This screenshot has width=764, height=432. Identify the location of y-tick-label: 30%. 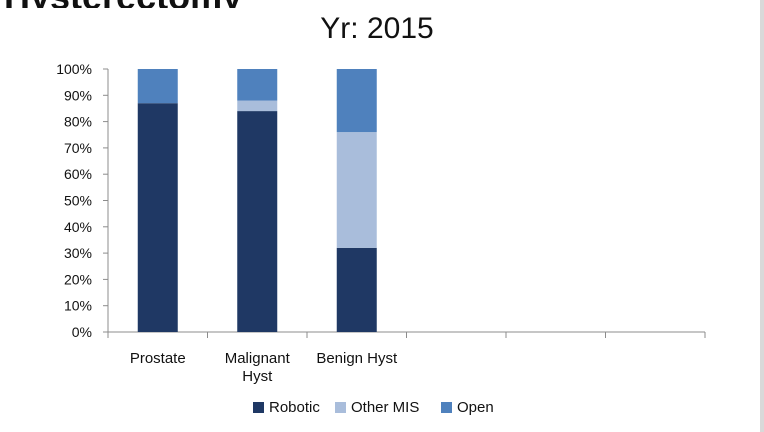
(78, 253).